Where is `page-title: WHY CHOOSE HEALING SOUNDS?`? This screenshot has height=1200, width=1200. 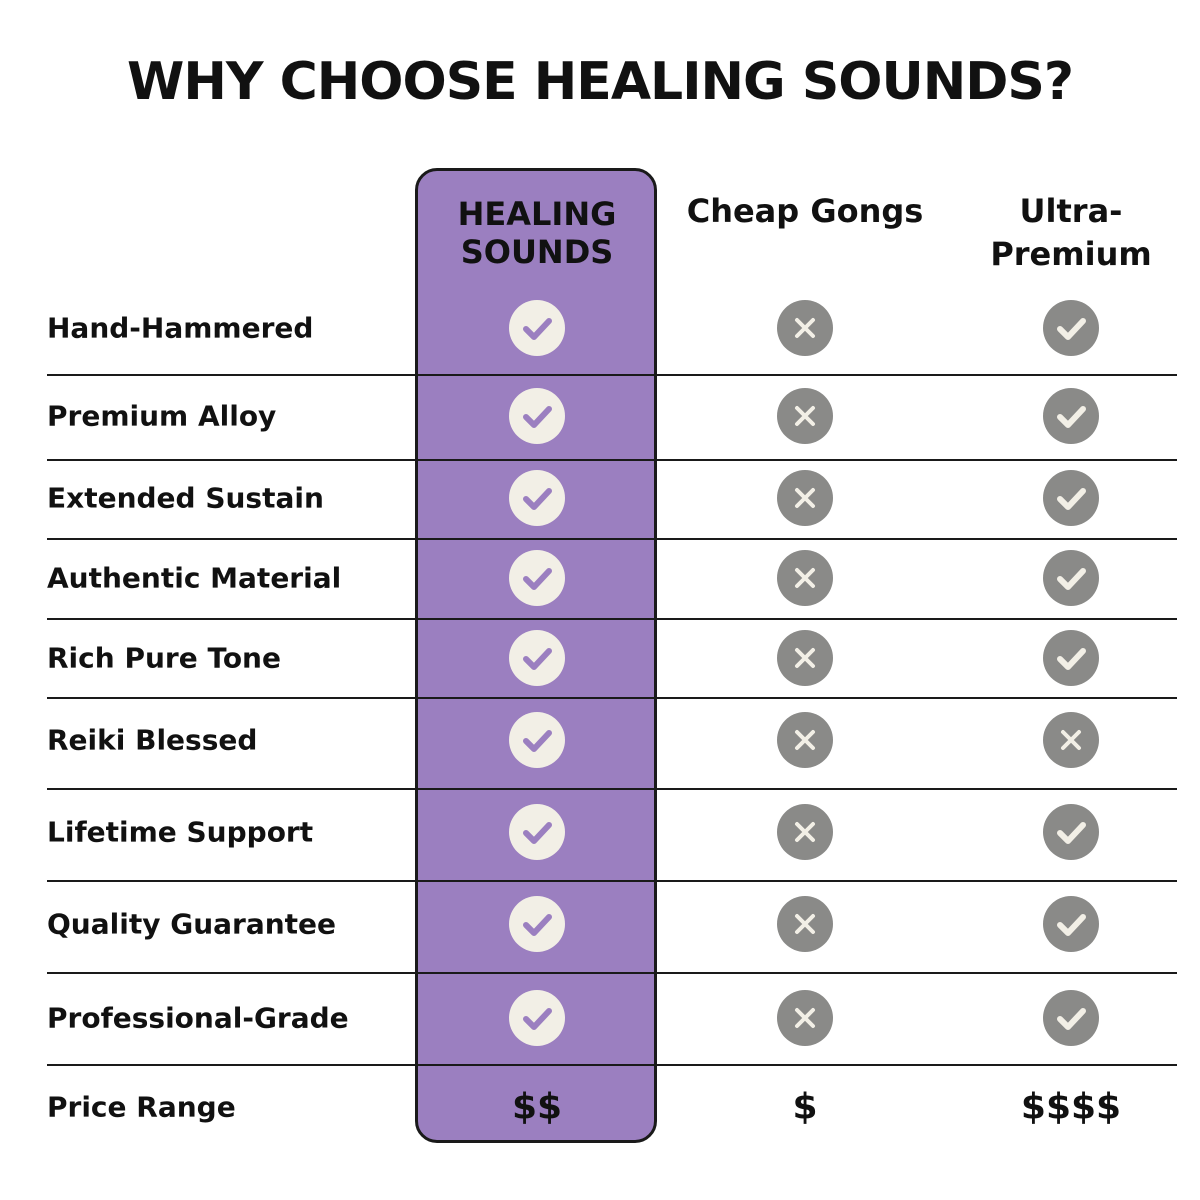 page-title: WHY CHOOSE HEALING SOUNDS? is located at coordinates (600, 82).